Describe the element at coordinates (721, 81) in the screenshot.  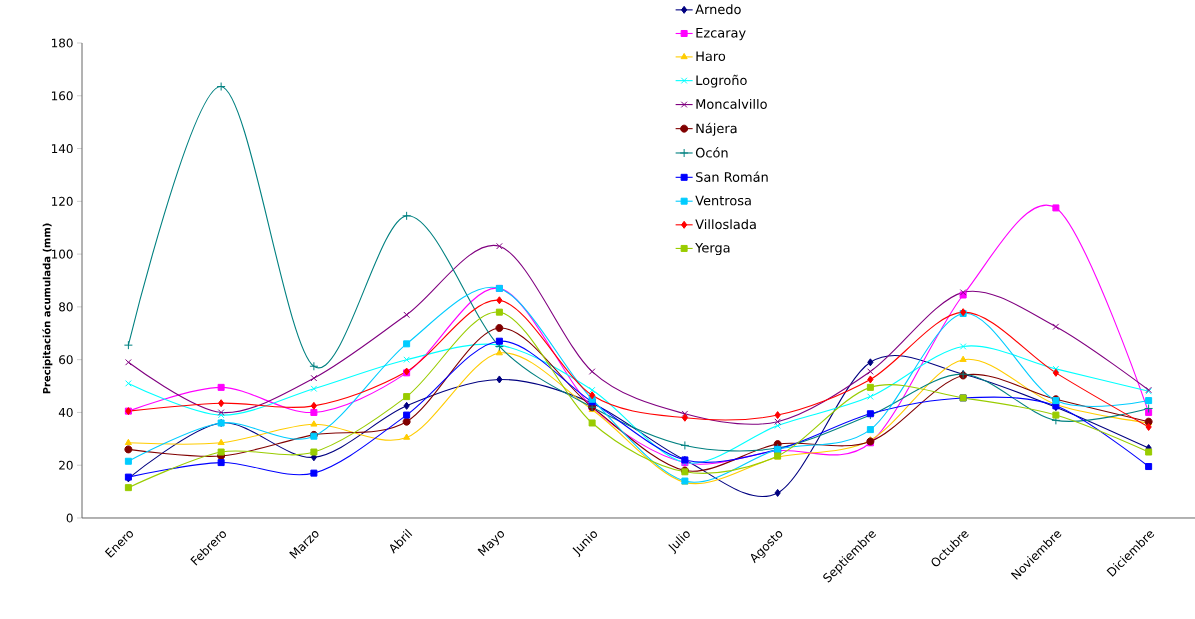
I see `legend-label: Logroño` at that location.